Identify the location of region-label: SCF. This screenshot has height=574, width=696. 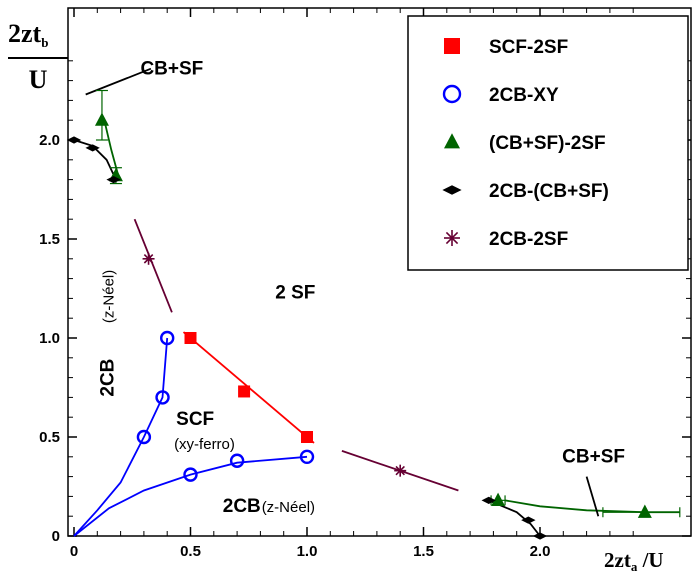
(195, 419).